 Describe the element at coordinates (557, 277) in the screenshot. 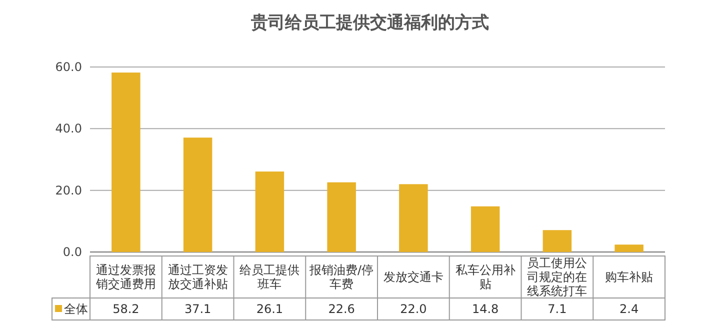

I see `x-tick-label: 员工使用公司规定的在线系统打车` at that location.